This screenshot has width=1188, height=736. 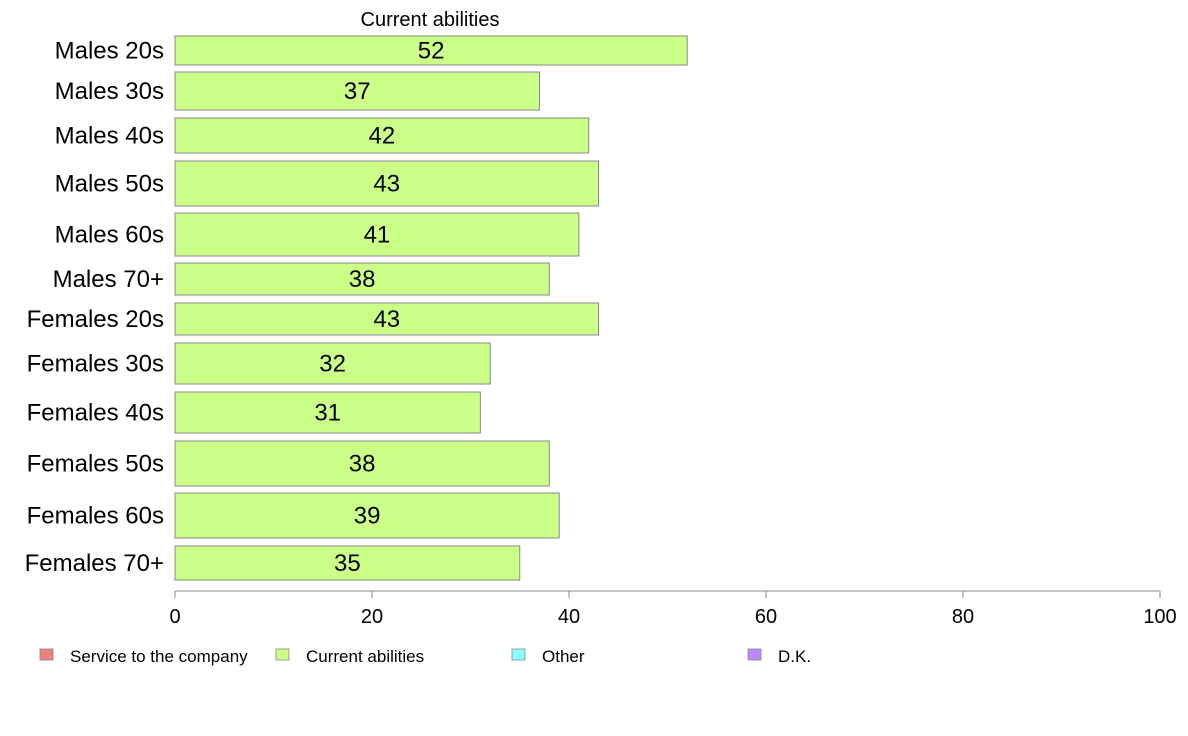 What do you see at coordinates (95, 516) in the screenshot?
I see `category-label: Females 60s` at bounding box center [95, 516].